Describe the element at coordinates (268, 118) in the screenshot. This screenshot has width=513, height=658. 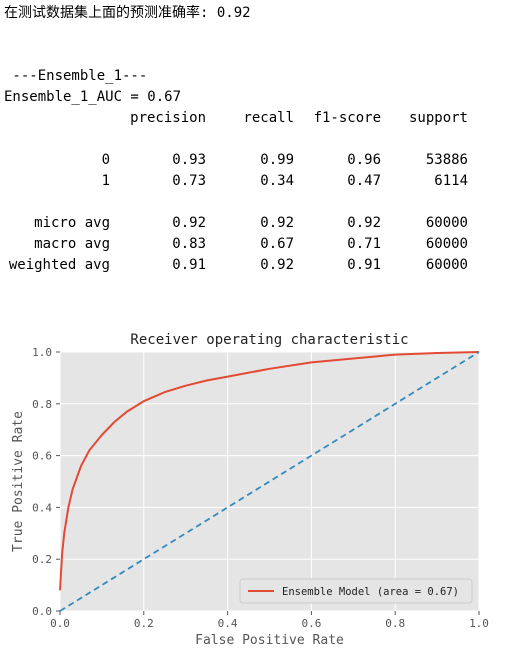
I see `report-col-header: recall` at that location.